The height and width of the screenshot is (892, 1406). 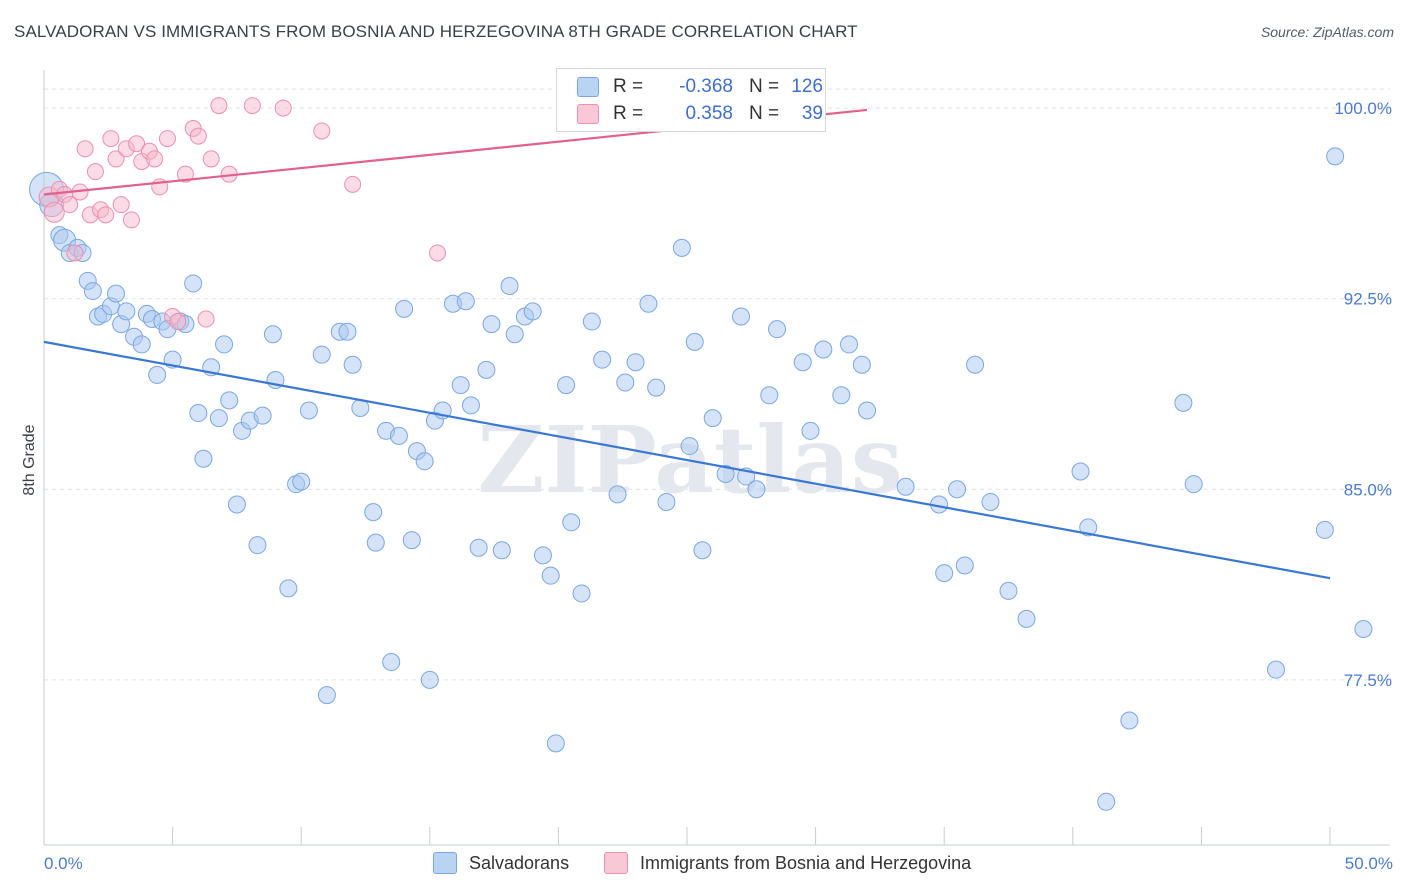 I want to click on legend-r-value: 0.358, so click(x=709, y=113).